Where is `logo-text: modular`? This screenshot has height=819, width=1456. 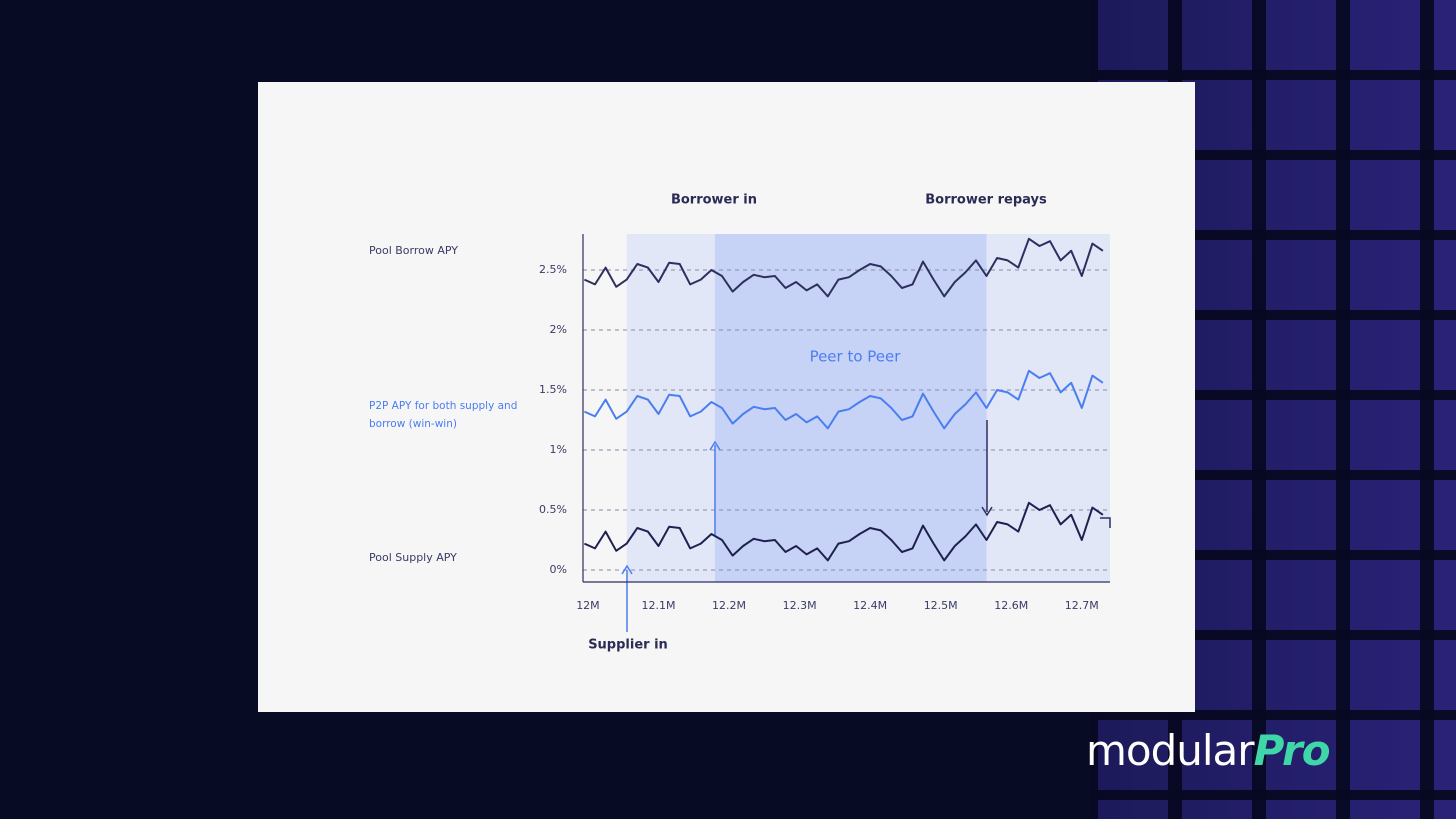 logo-text: modular is located at coordinates (1170, 750).